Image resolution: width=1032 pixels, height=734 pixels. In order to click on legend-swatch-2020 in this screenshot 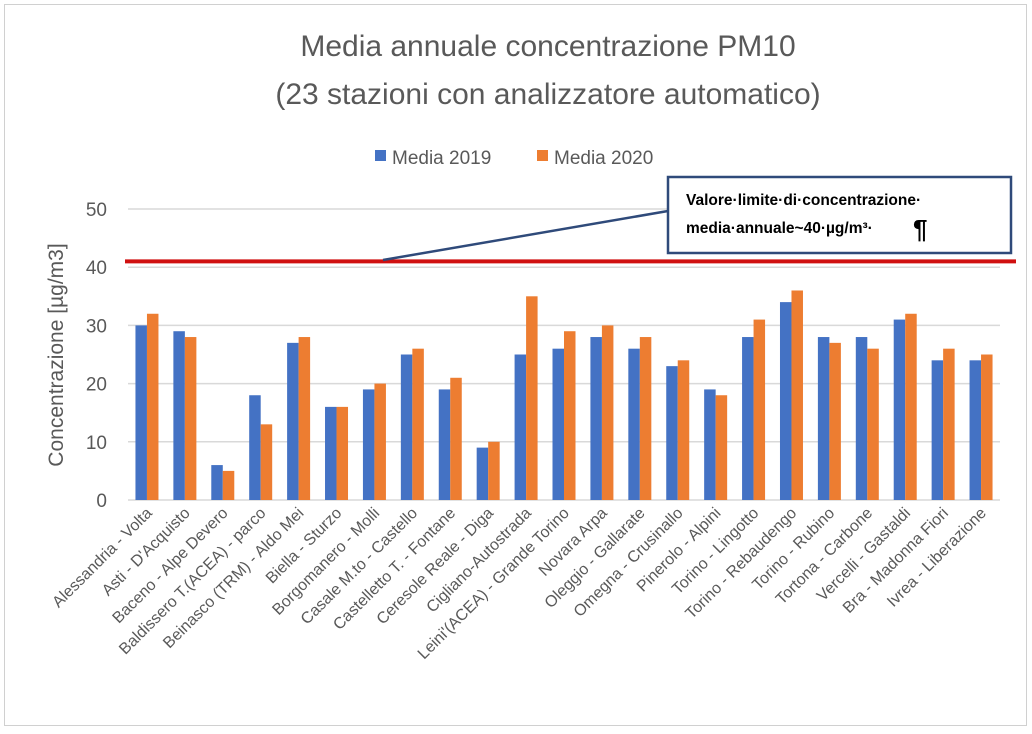, I will do `click(542, 155)`.